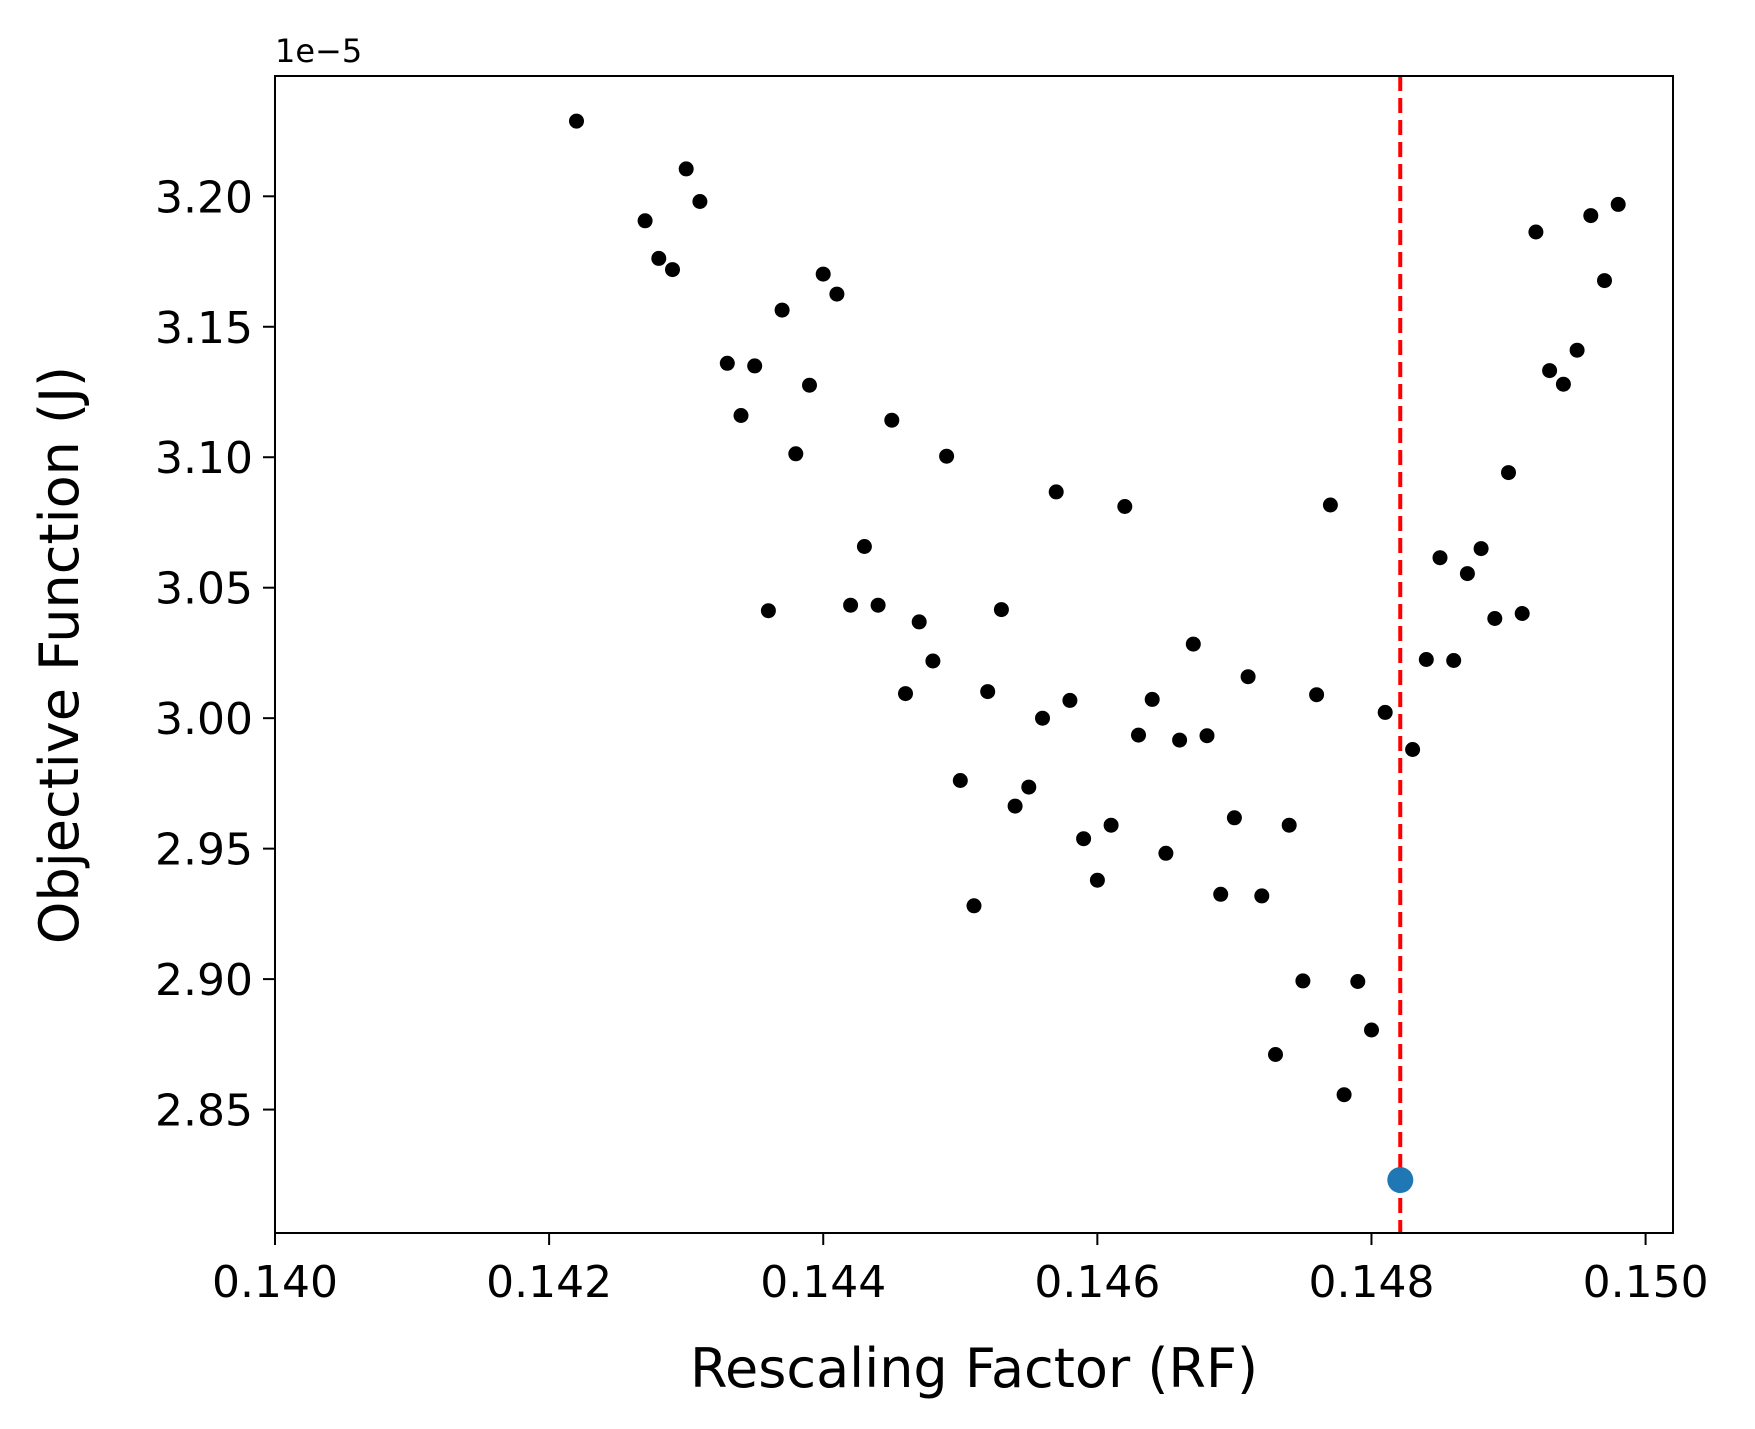 This screenshot has height=1429, width=1755. I want to click on x-tick-label: 0.146, so click(1097, 1282).